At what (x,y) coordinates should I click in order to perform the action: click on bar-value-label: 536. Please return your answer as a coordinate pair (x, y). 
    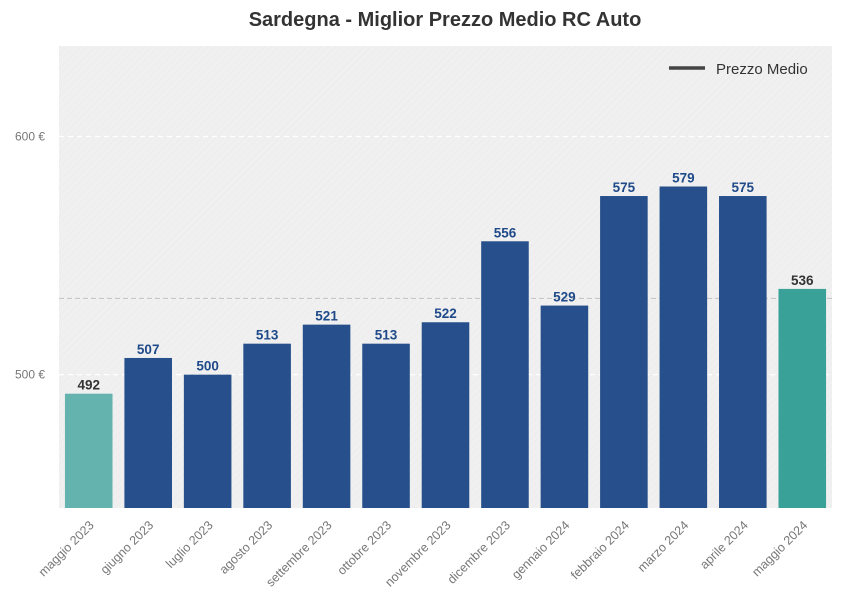
    Looking at the image, I should click on (802, 280).